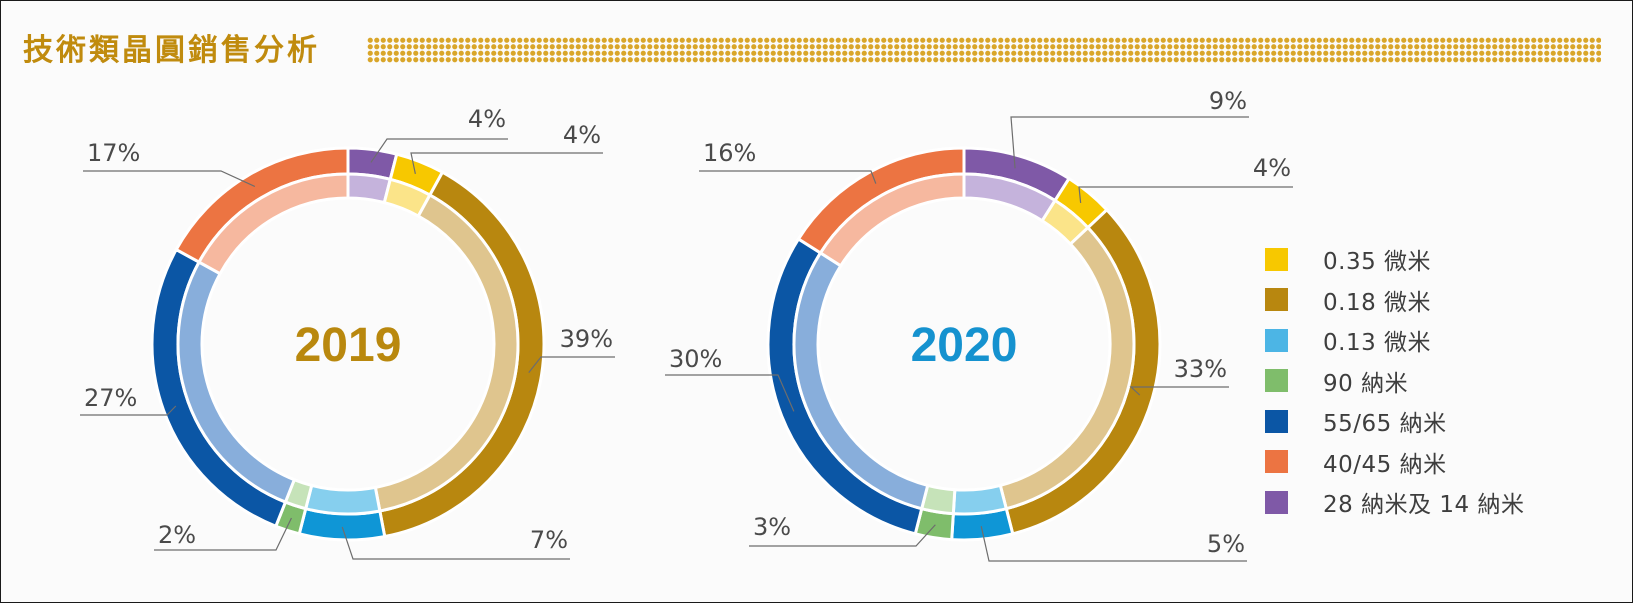 Image resolution: width=1633 pixels, height=603 pixels. I want to click on data-label: 7%, so click(549, 540).